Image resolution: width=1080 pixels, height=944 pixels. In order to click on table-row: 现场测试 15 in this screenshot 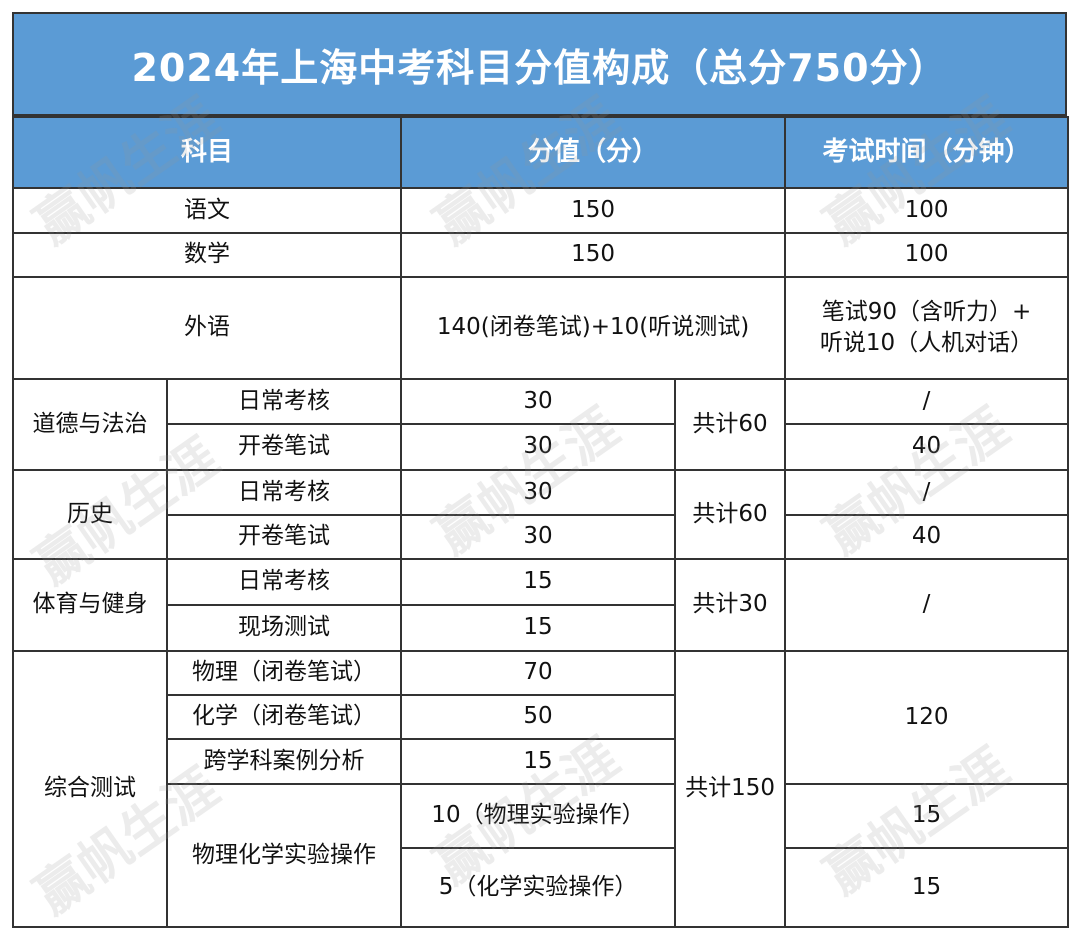, I will do `click(540, 628)`.